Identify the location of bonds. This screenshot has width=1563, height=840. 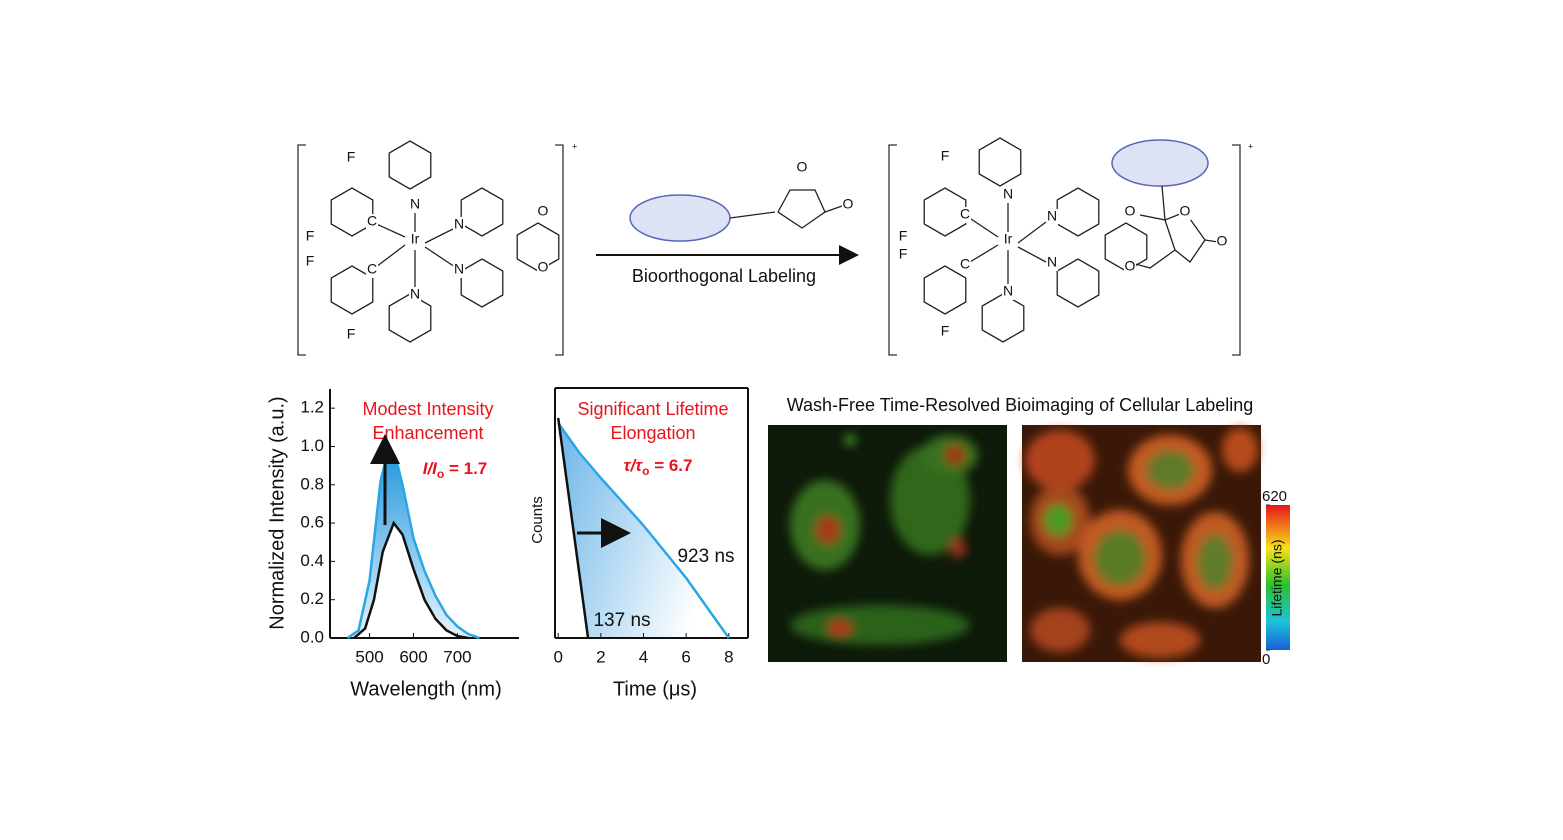
(774, 240).